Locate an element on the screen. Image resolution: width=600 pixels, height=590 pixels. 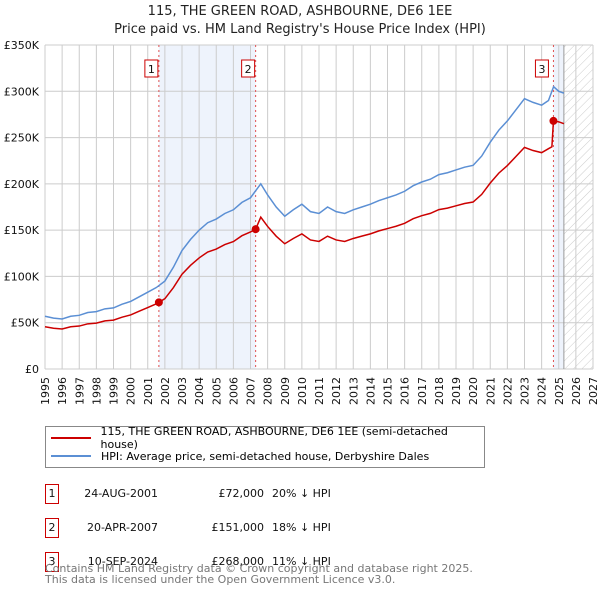
chart-title: 115, THE GREEN ROAD, ASHBOURNE, DE6 1EE is located at coordinates (300, 11).